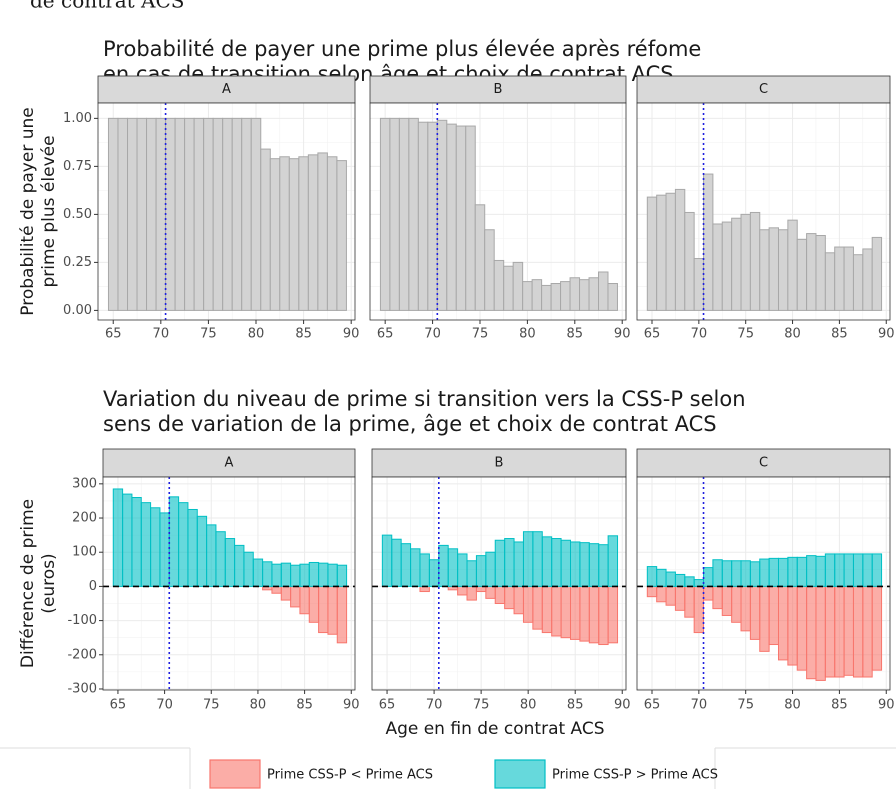 Image resolution: width=896 pixels, height=789 pixels. Describe the element at coordinates (520, 774) in the screenshot. I see `legend-swatch` at that location.